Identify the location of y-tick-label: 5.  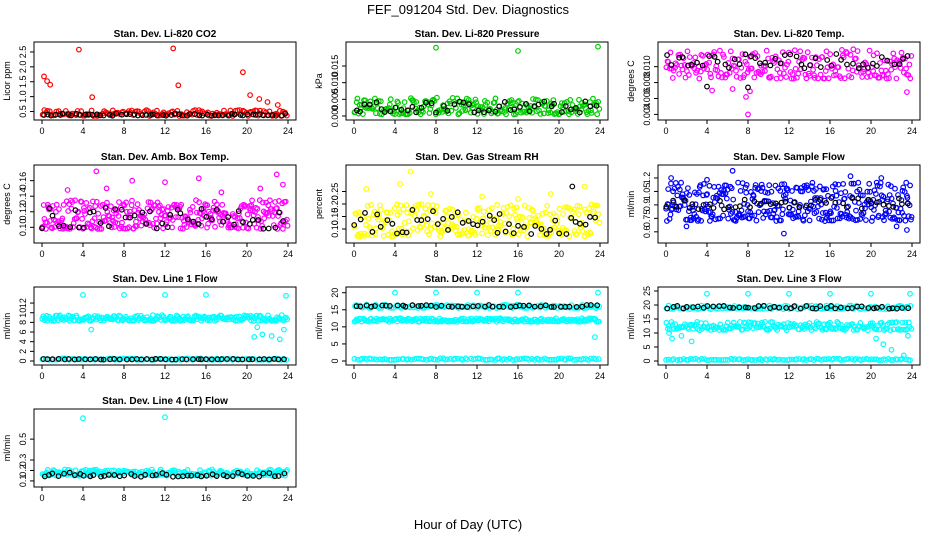
(335, 343).